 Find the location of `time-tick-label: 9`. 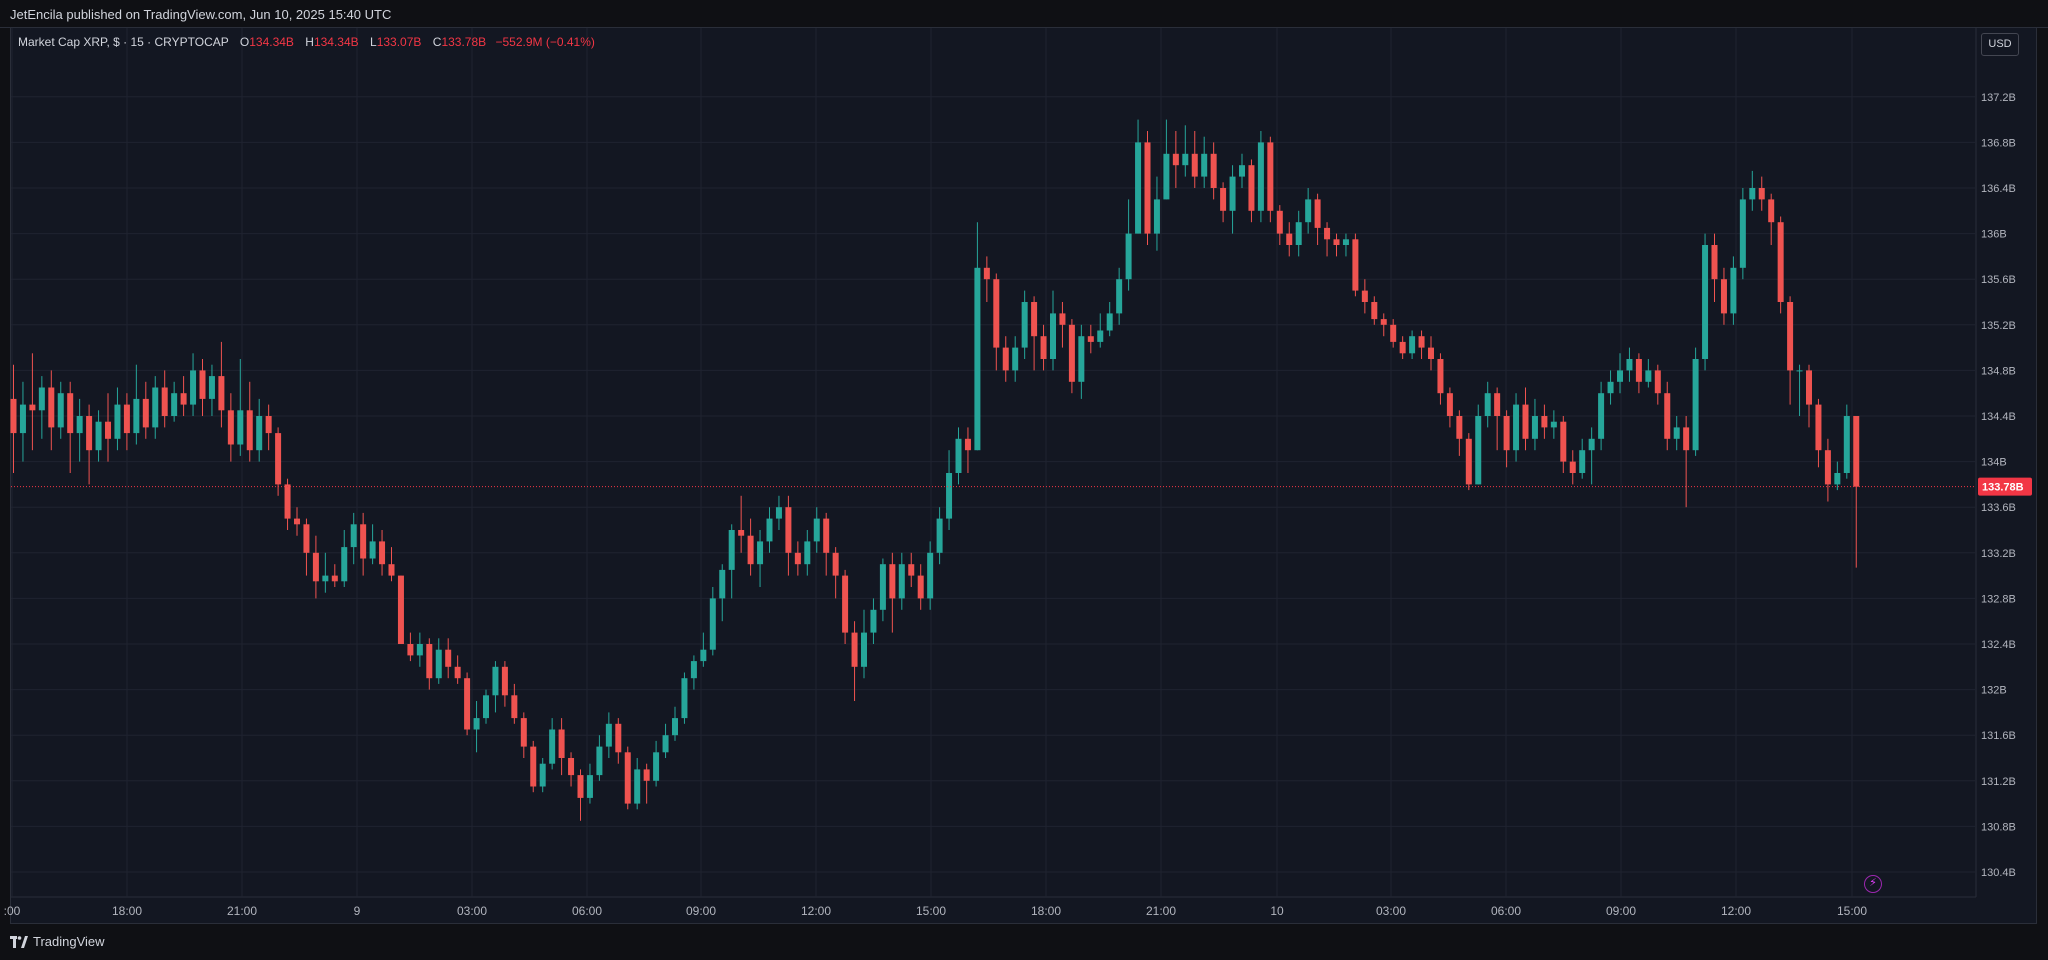

time-tick-label: 9 is located at coordinates (357, 911).